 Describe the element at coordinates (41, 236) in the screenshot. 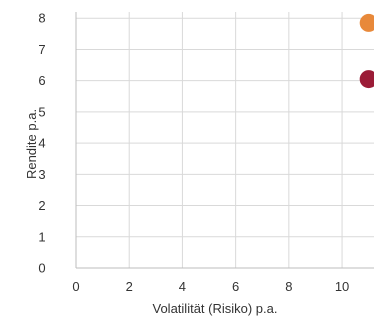

I see `y-tick-label: 1` at that location.